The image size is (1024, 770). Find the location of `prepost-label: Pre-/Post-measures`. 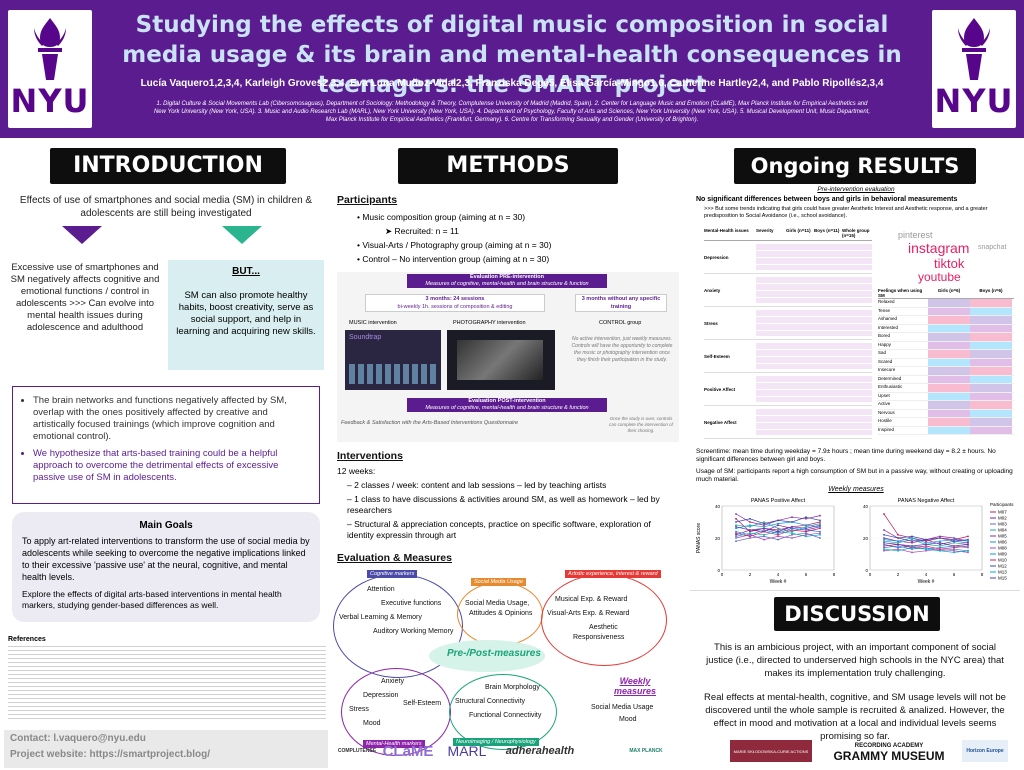

prepost-label: Pre-/Post-measures is located at coordinates (494, 653).